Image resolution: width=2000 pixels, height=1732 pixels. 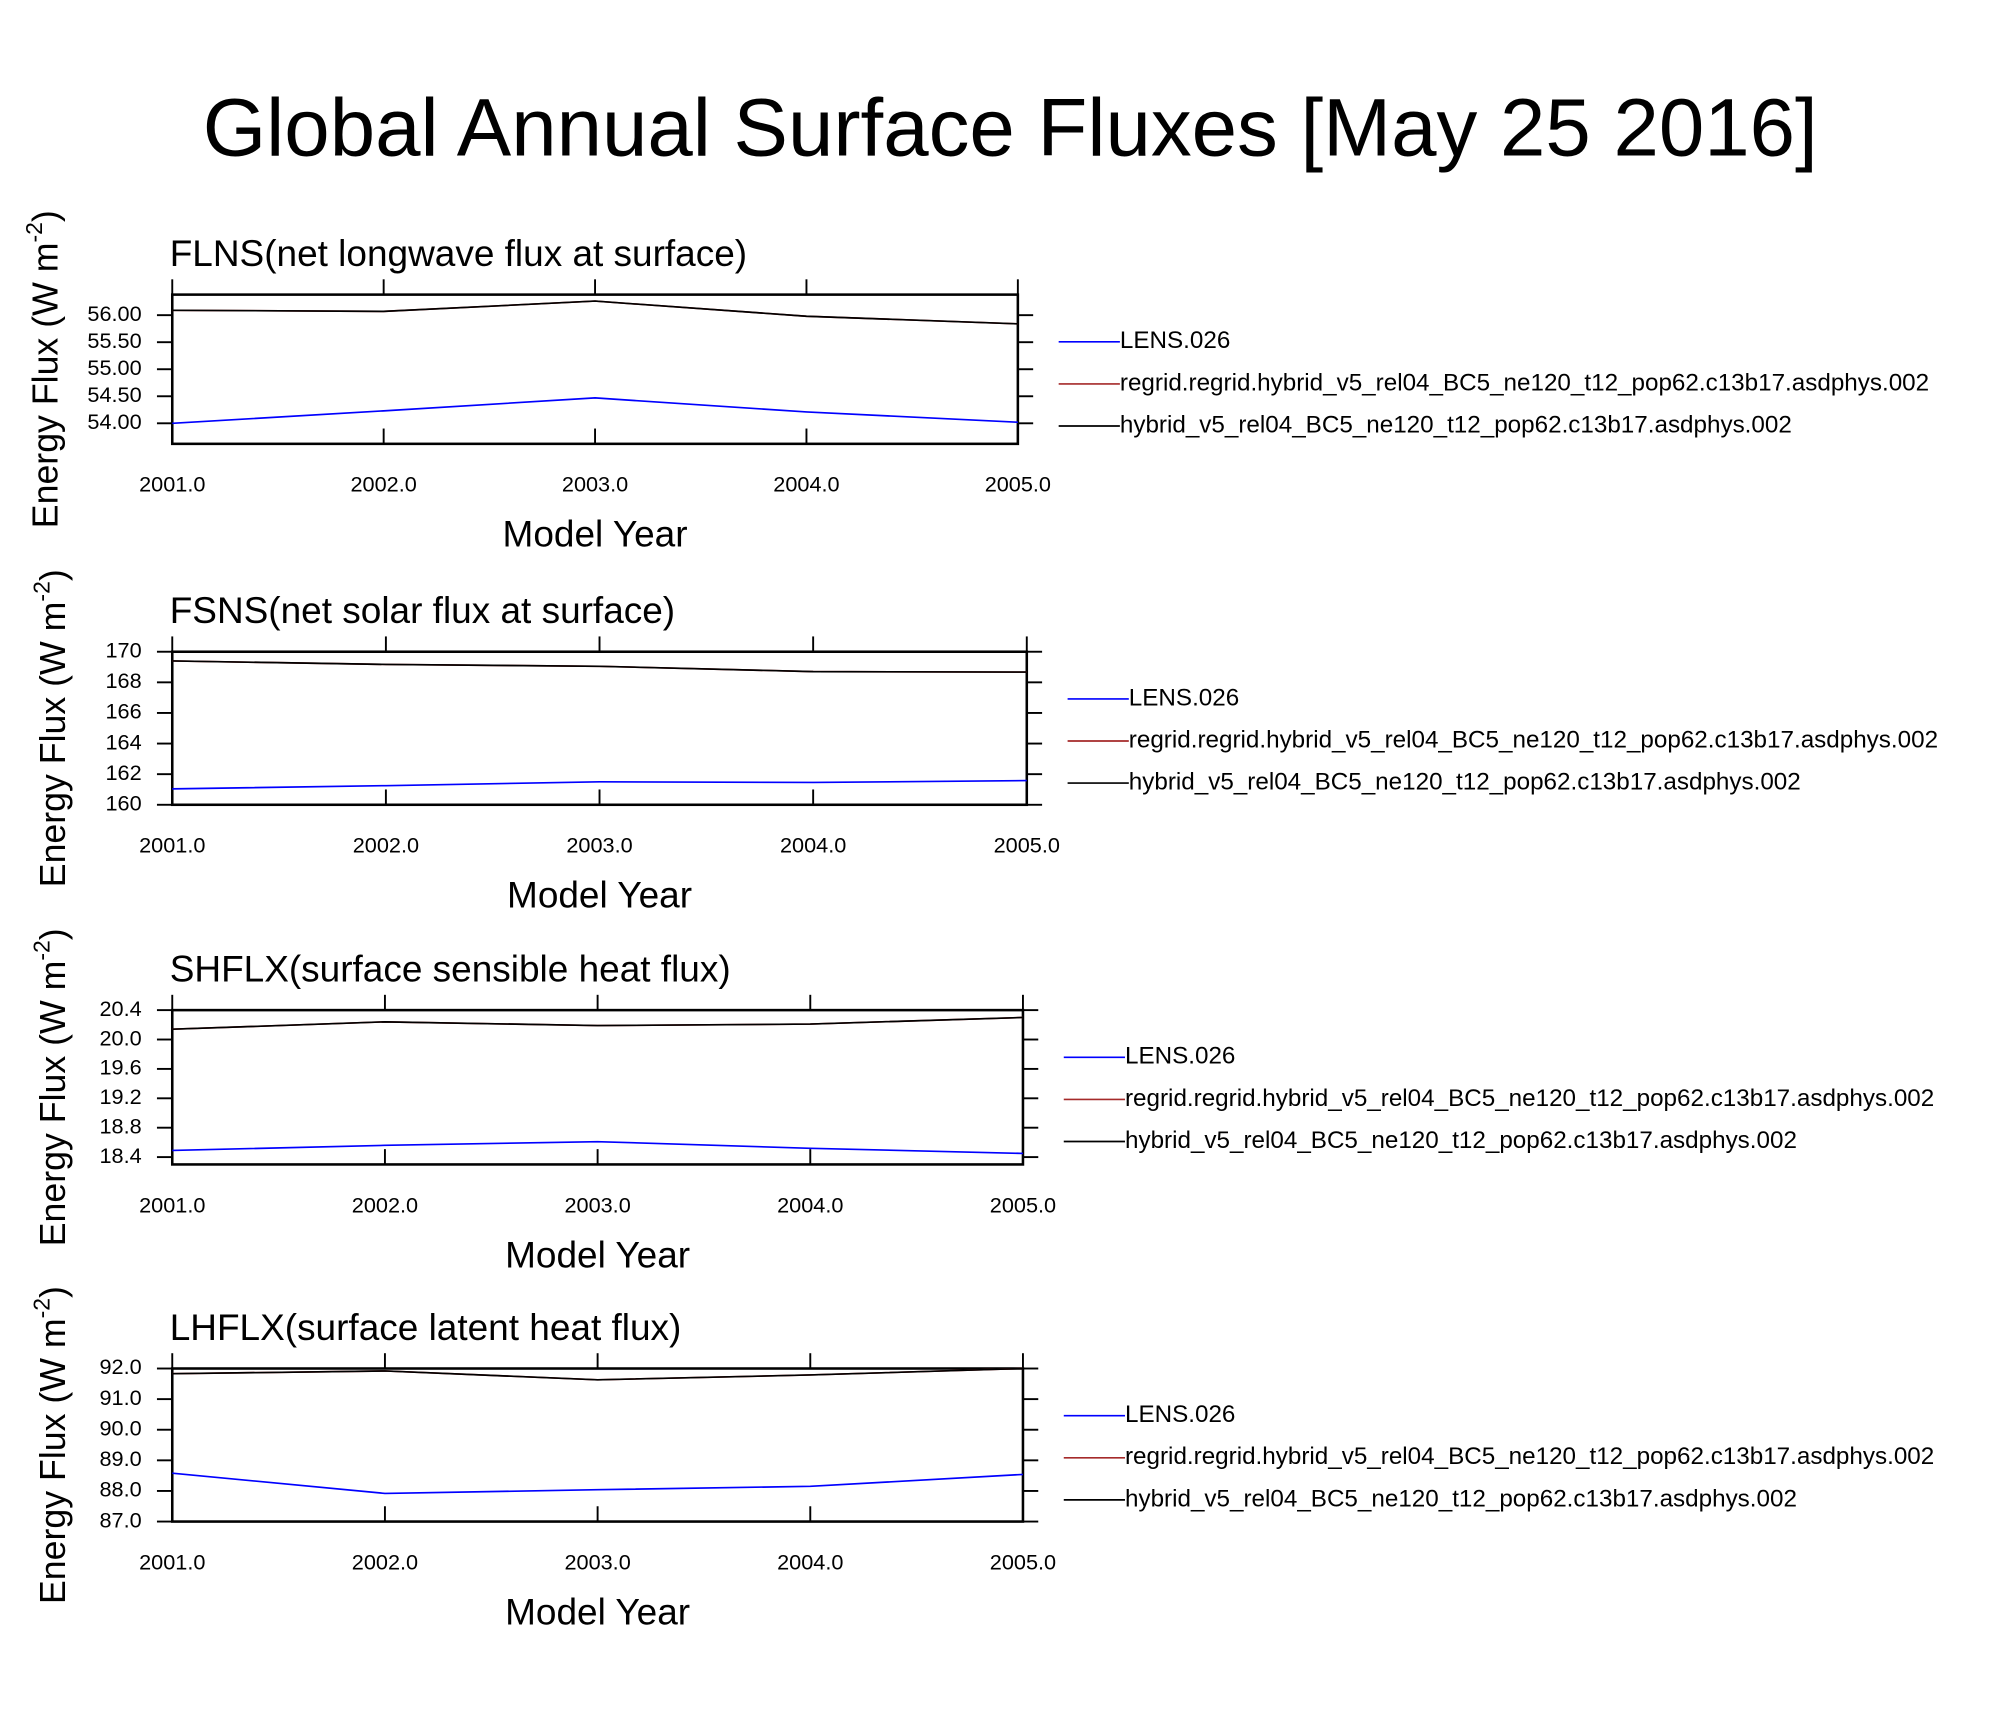 I want to click on y-tick-label: 91.0, so click(x=120, y=1397).